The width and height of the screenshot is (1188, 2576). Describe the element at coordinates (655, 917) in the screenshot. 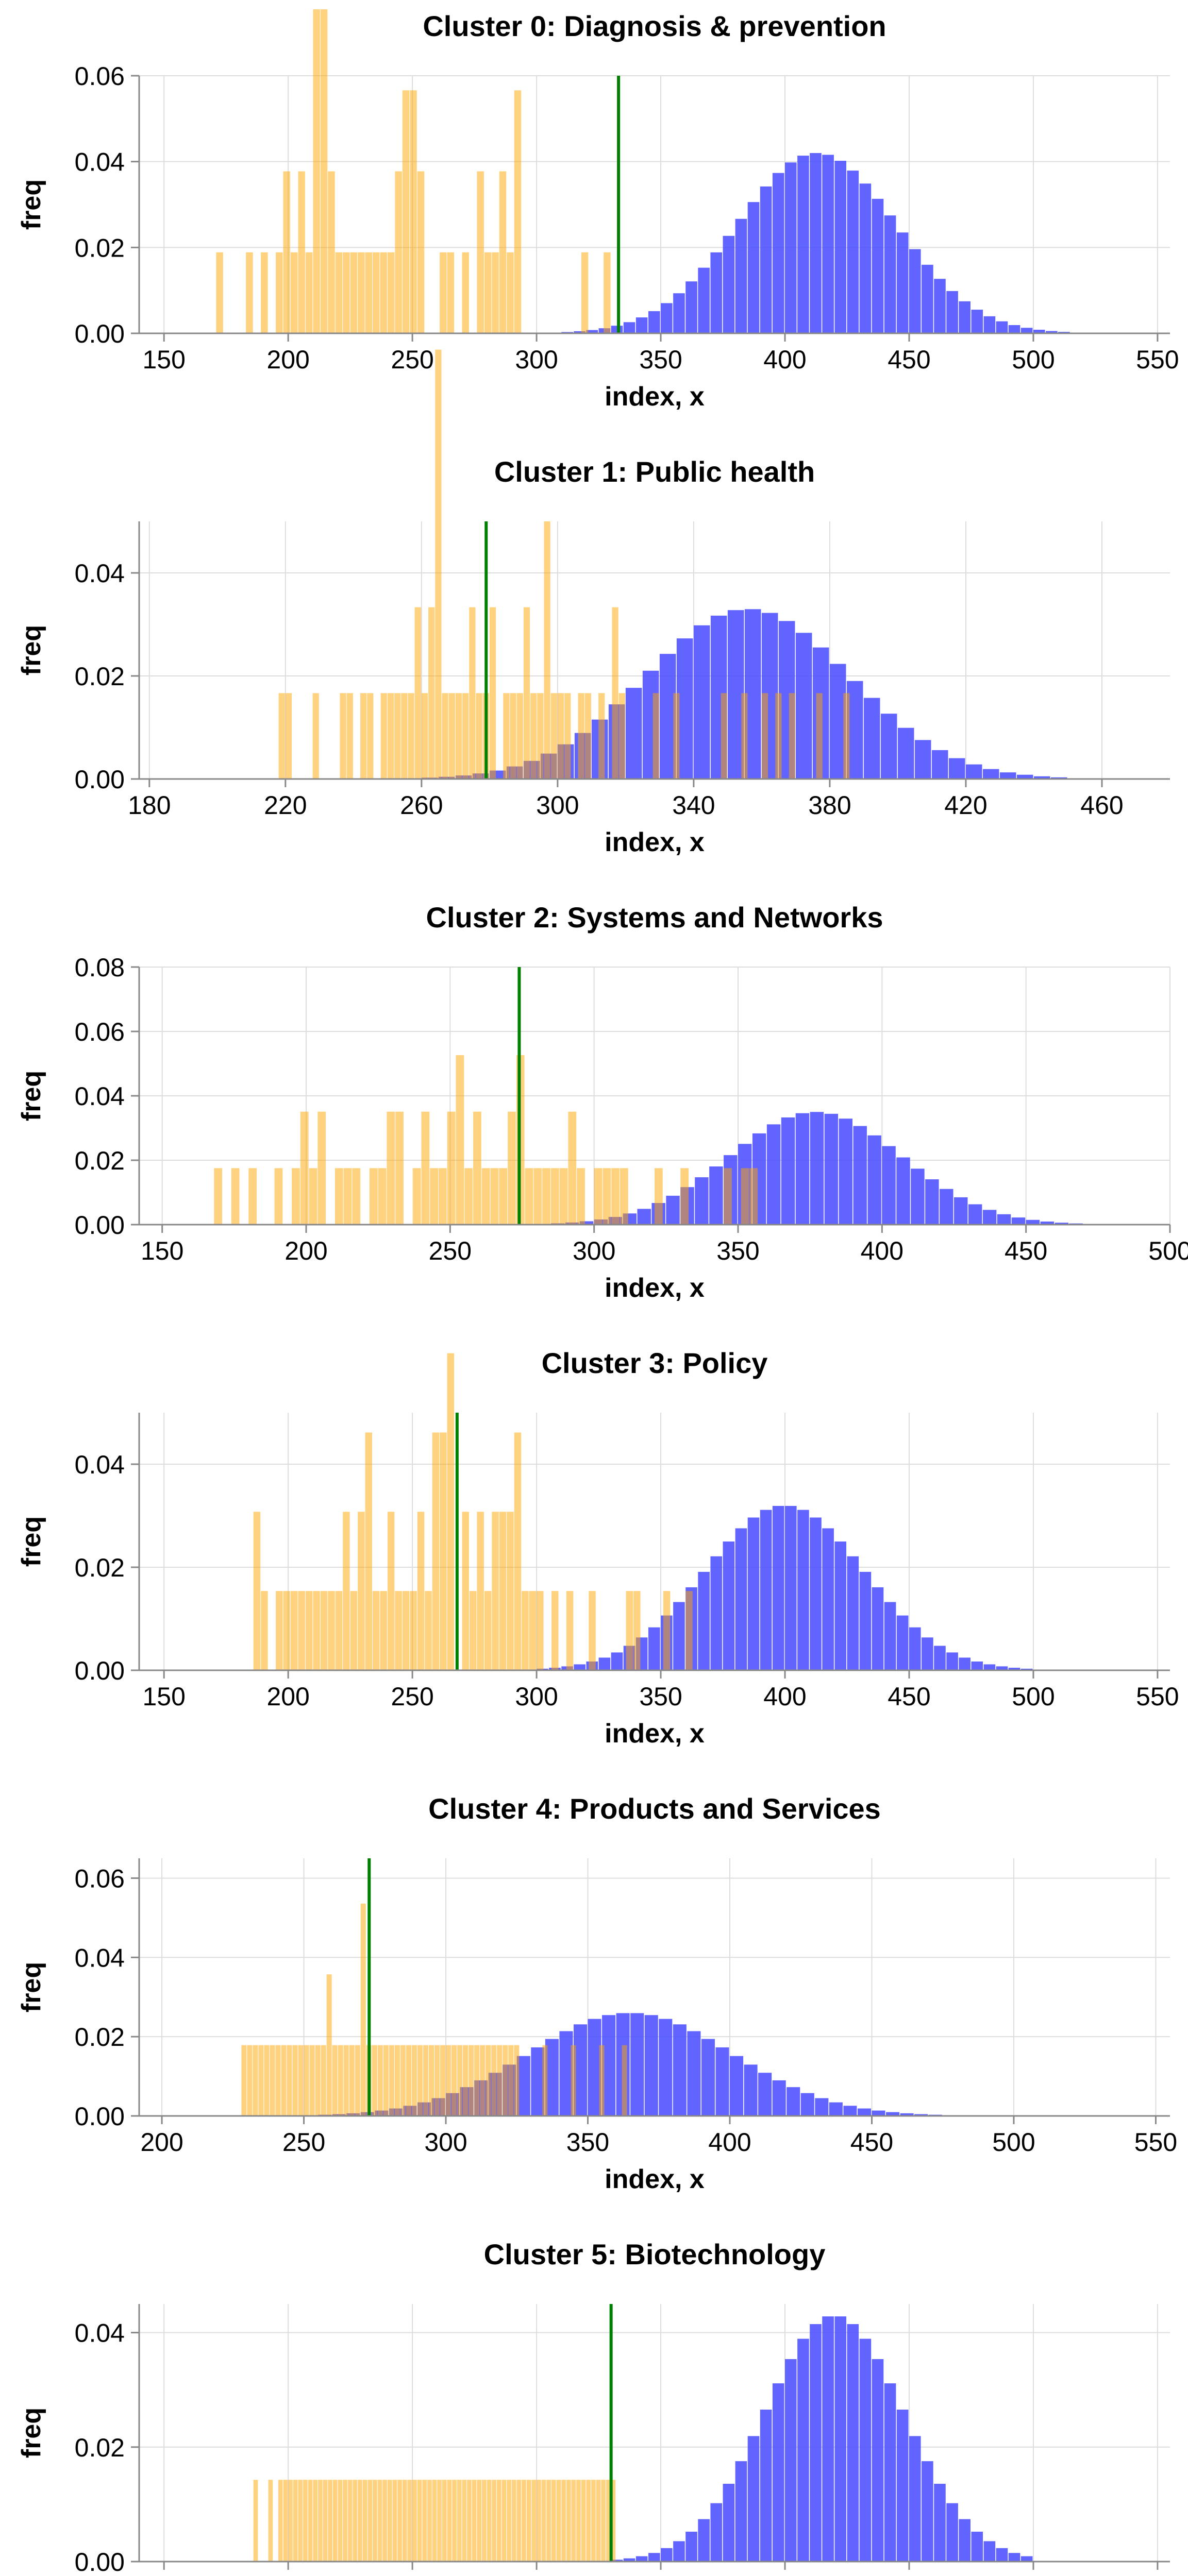

I see `chart-title: Cluster 2: Systems and Networks` at that location.